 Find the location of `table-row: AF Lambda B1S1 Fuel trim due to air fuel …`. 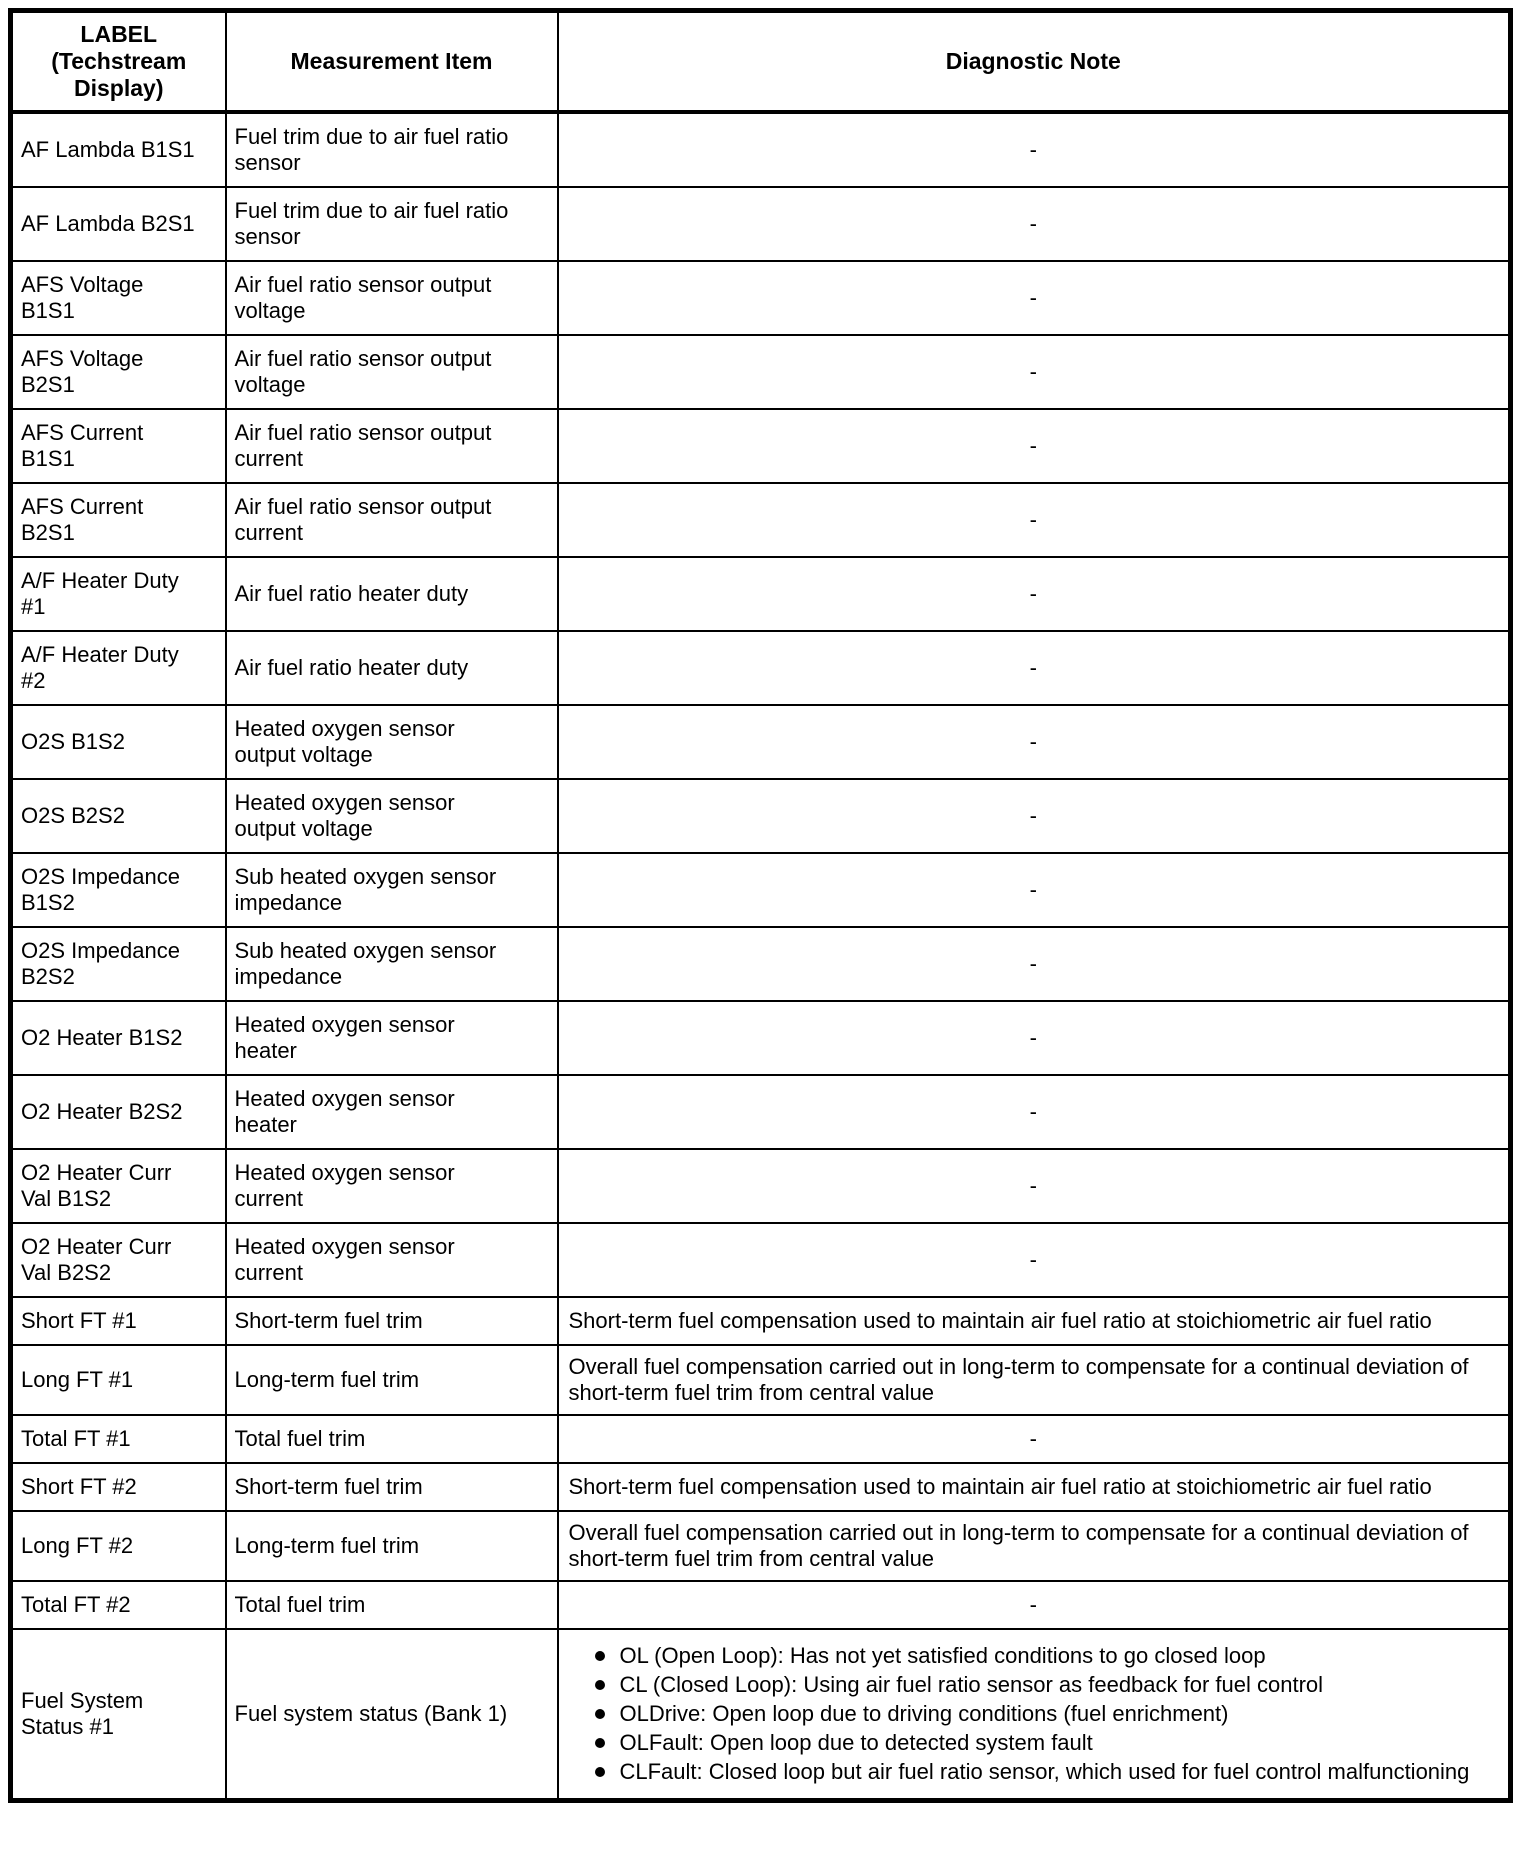

table-row: AF Lambda B1S1 Fuel trim due to air fuel … is located at coordinates (760, 149).